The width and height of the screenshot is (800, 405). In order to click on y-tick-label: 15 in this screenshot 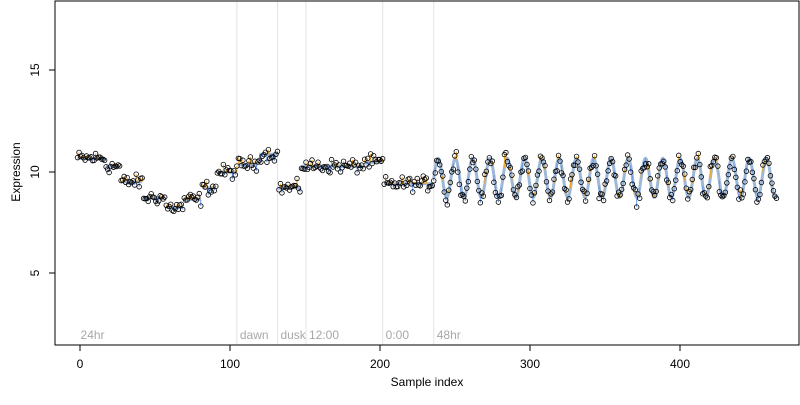, I will do `click(35, 70)`.